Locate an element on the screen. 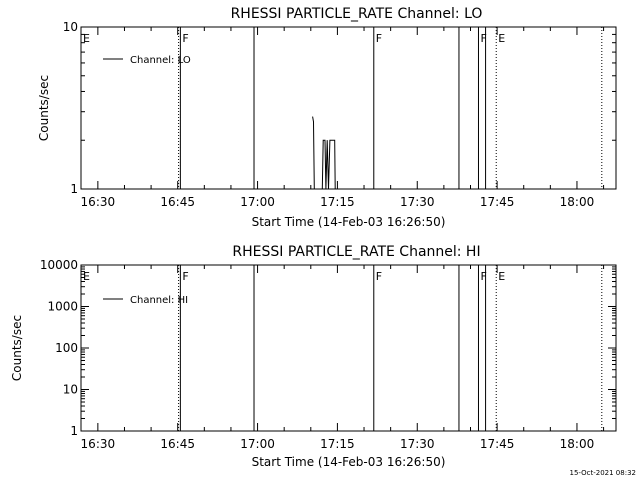 Image resolution: width=640 pixels, height=480 pixels. legend-entry: Channel: HI is located at coordinates (159, 300).